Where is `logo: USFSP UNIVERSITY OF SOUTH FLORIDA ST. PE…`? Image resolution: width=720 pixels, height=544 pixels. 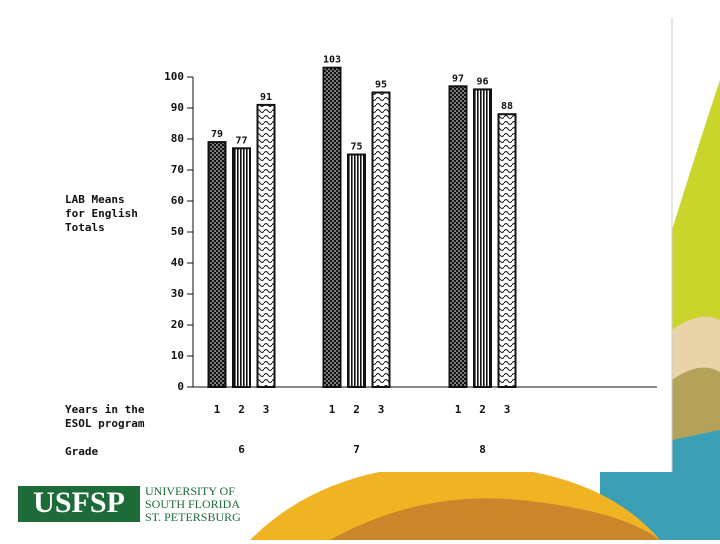 logo: USFSP UNIVERSITY OF SOUTH FLORIDA ST. PE… is located at coordinates (129, 504).